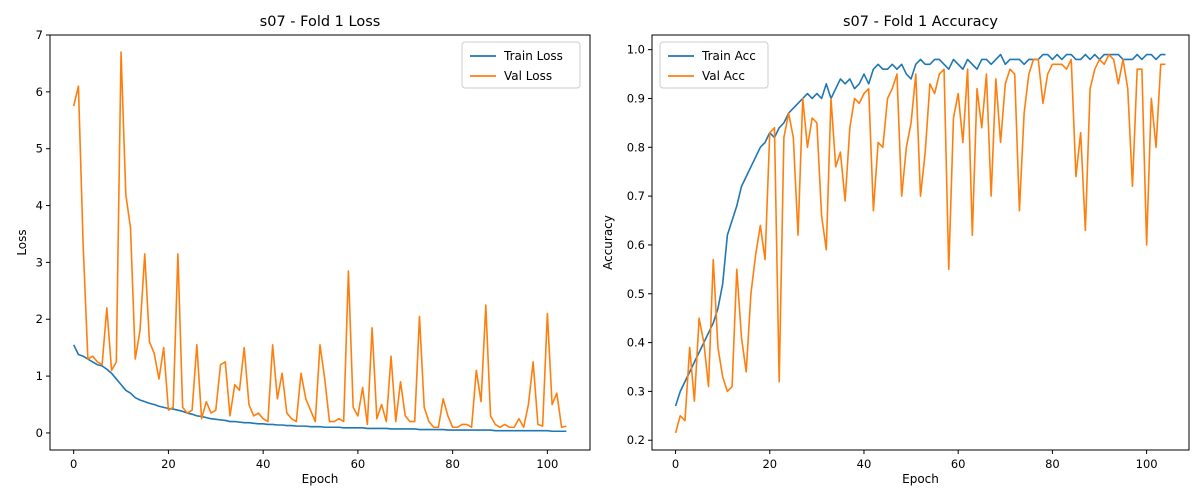 The height and width of the screenshot is (500, 1200). I want to click on y-tick-label: 5, so click(39, 149).